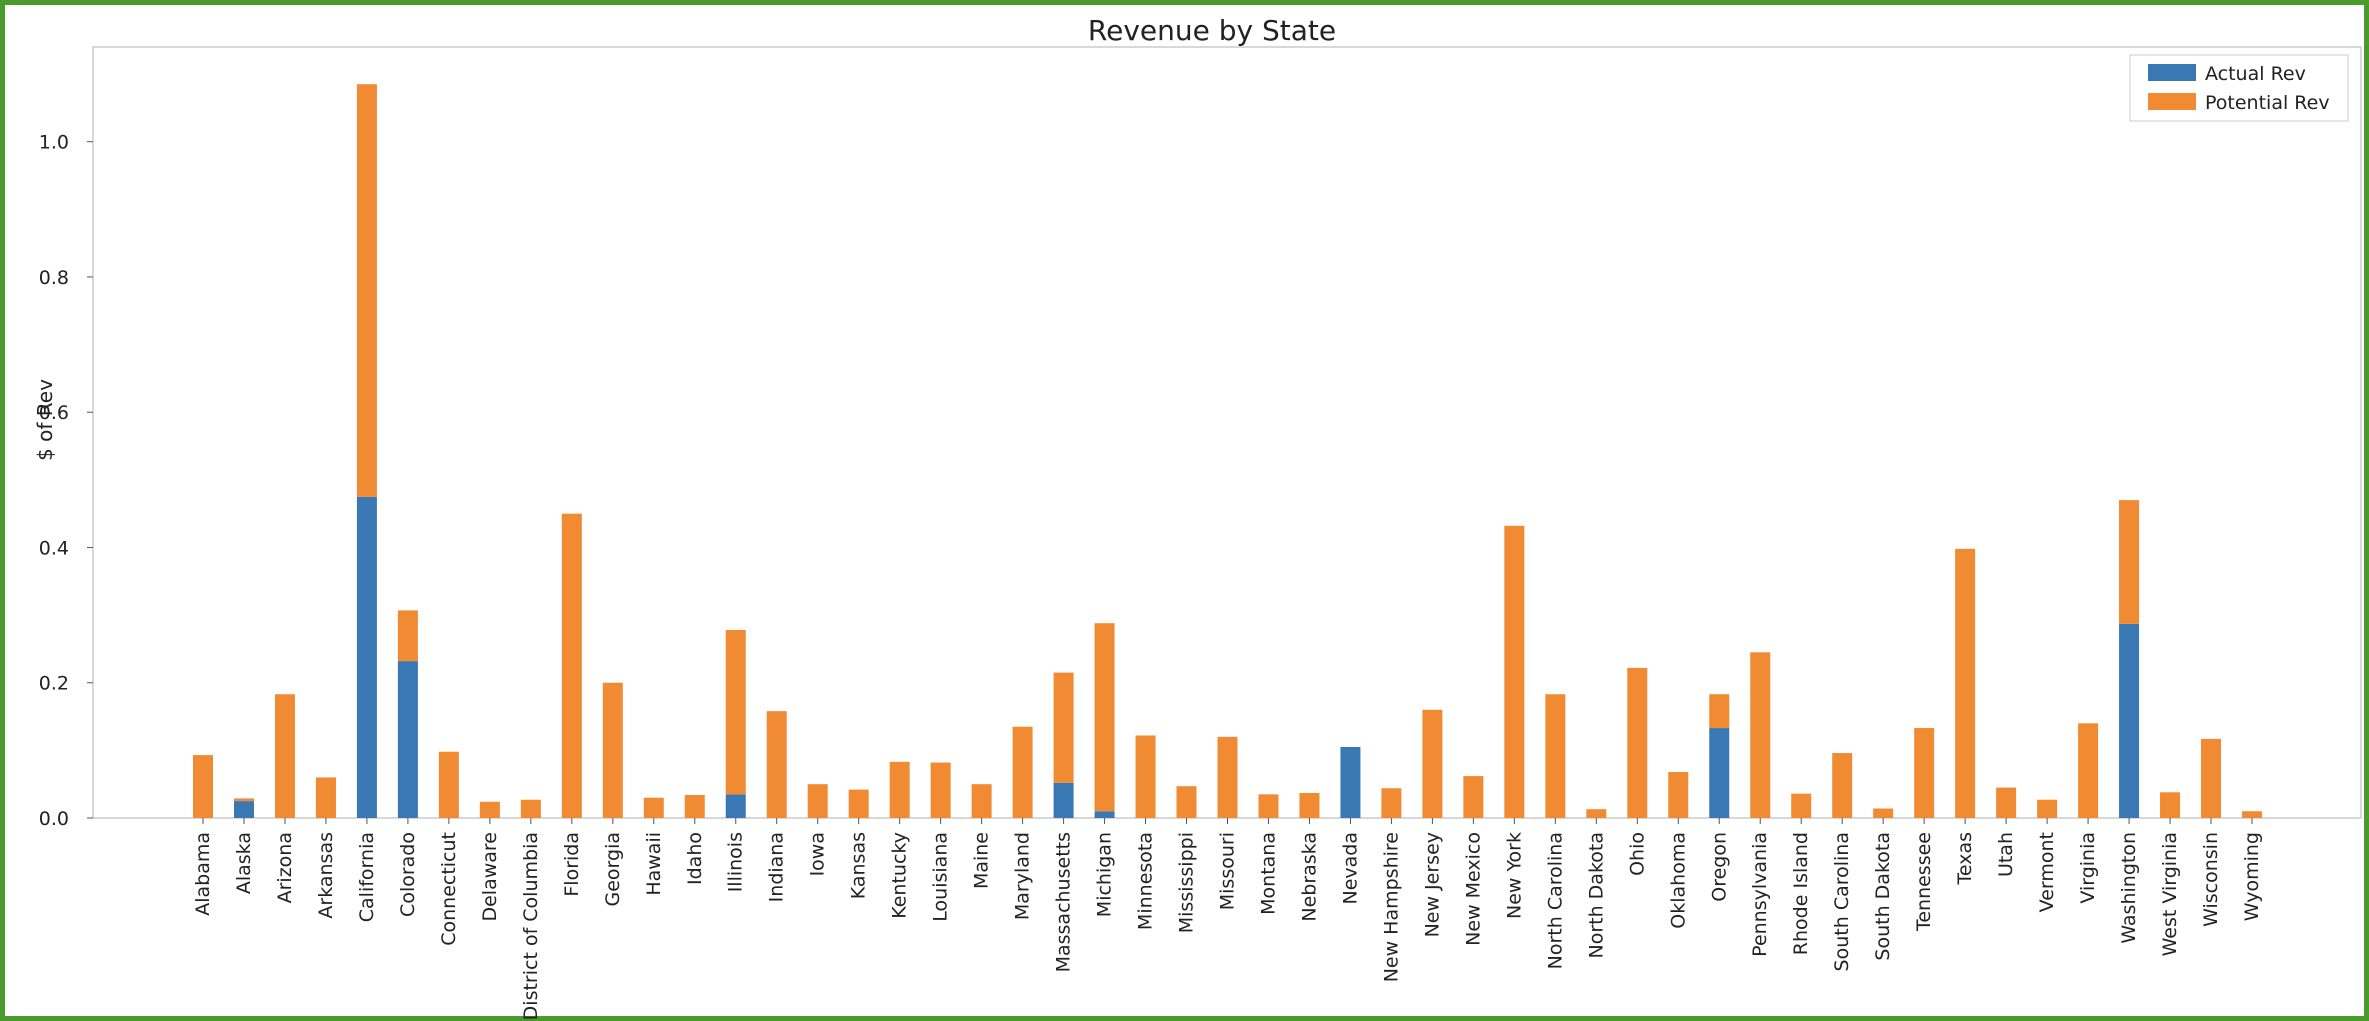  I want to click on x-tick-label: South Dakota, so click(1883, 896).